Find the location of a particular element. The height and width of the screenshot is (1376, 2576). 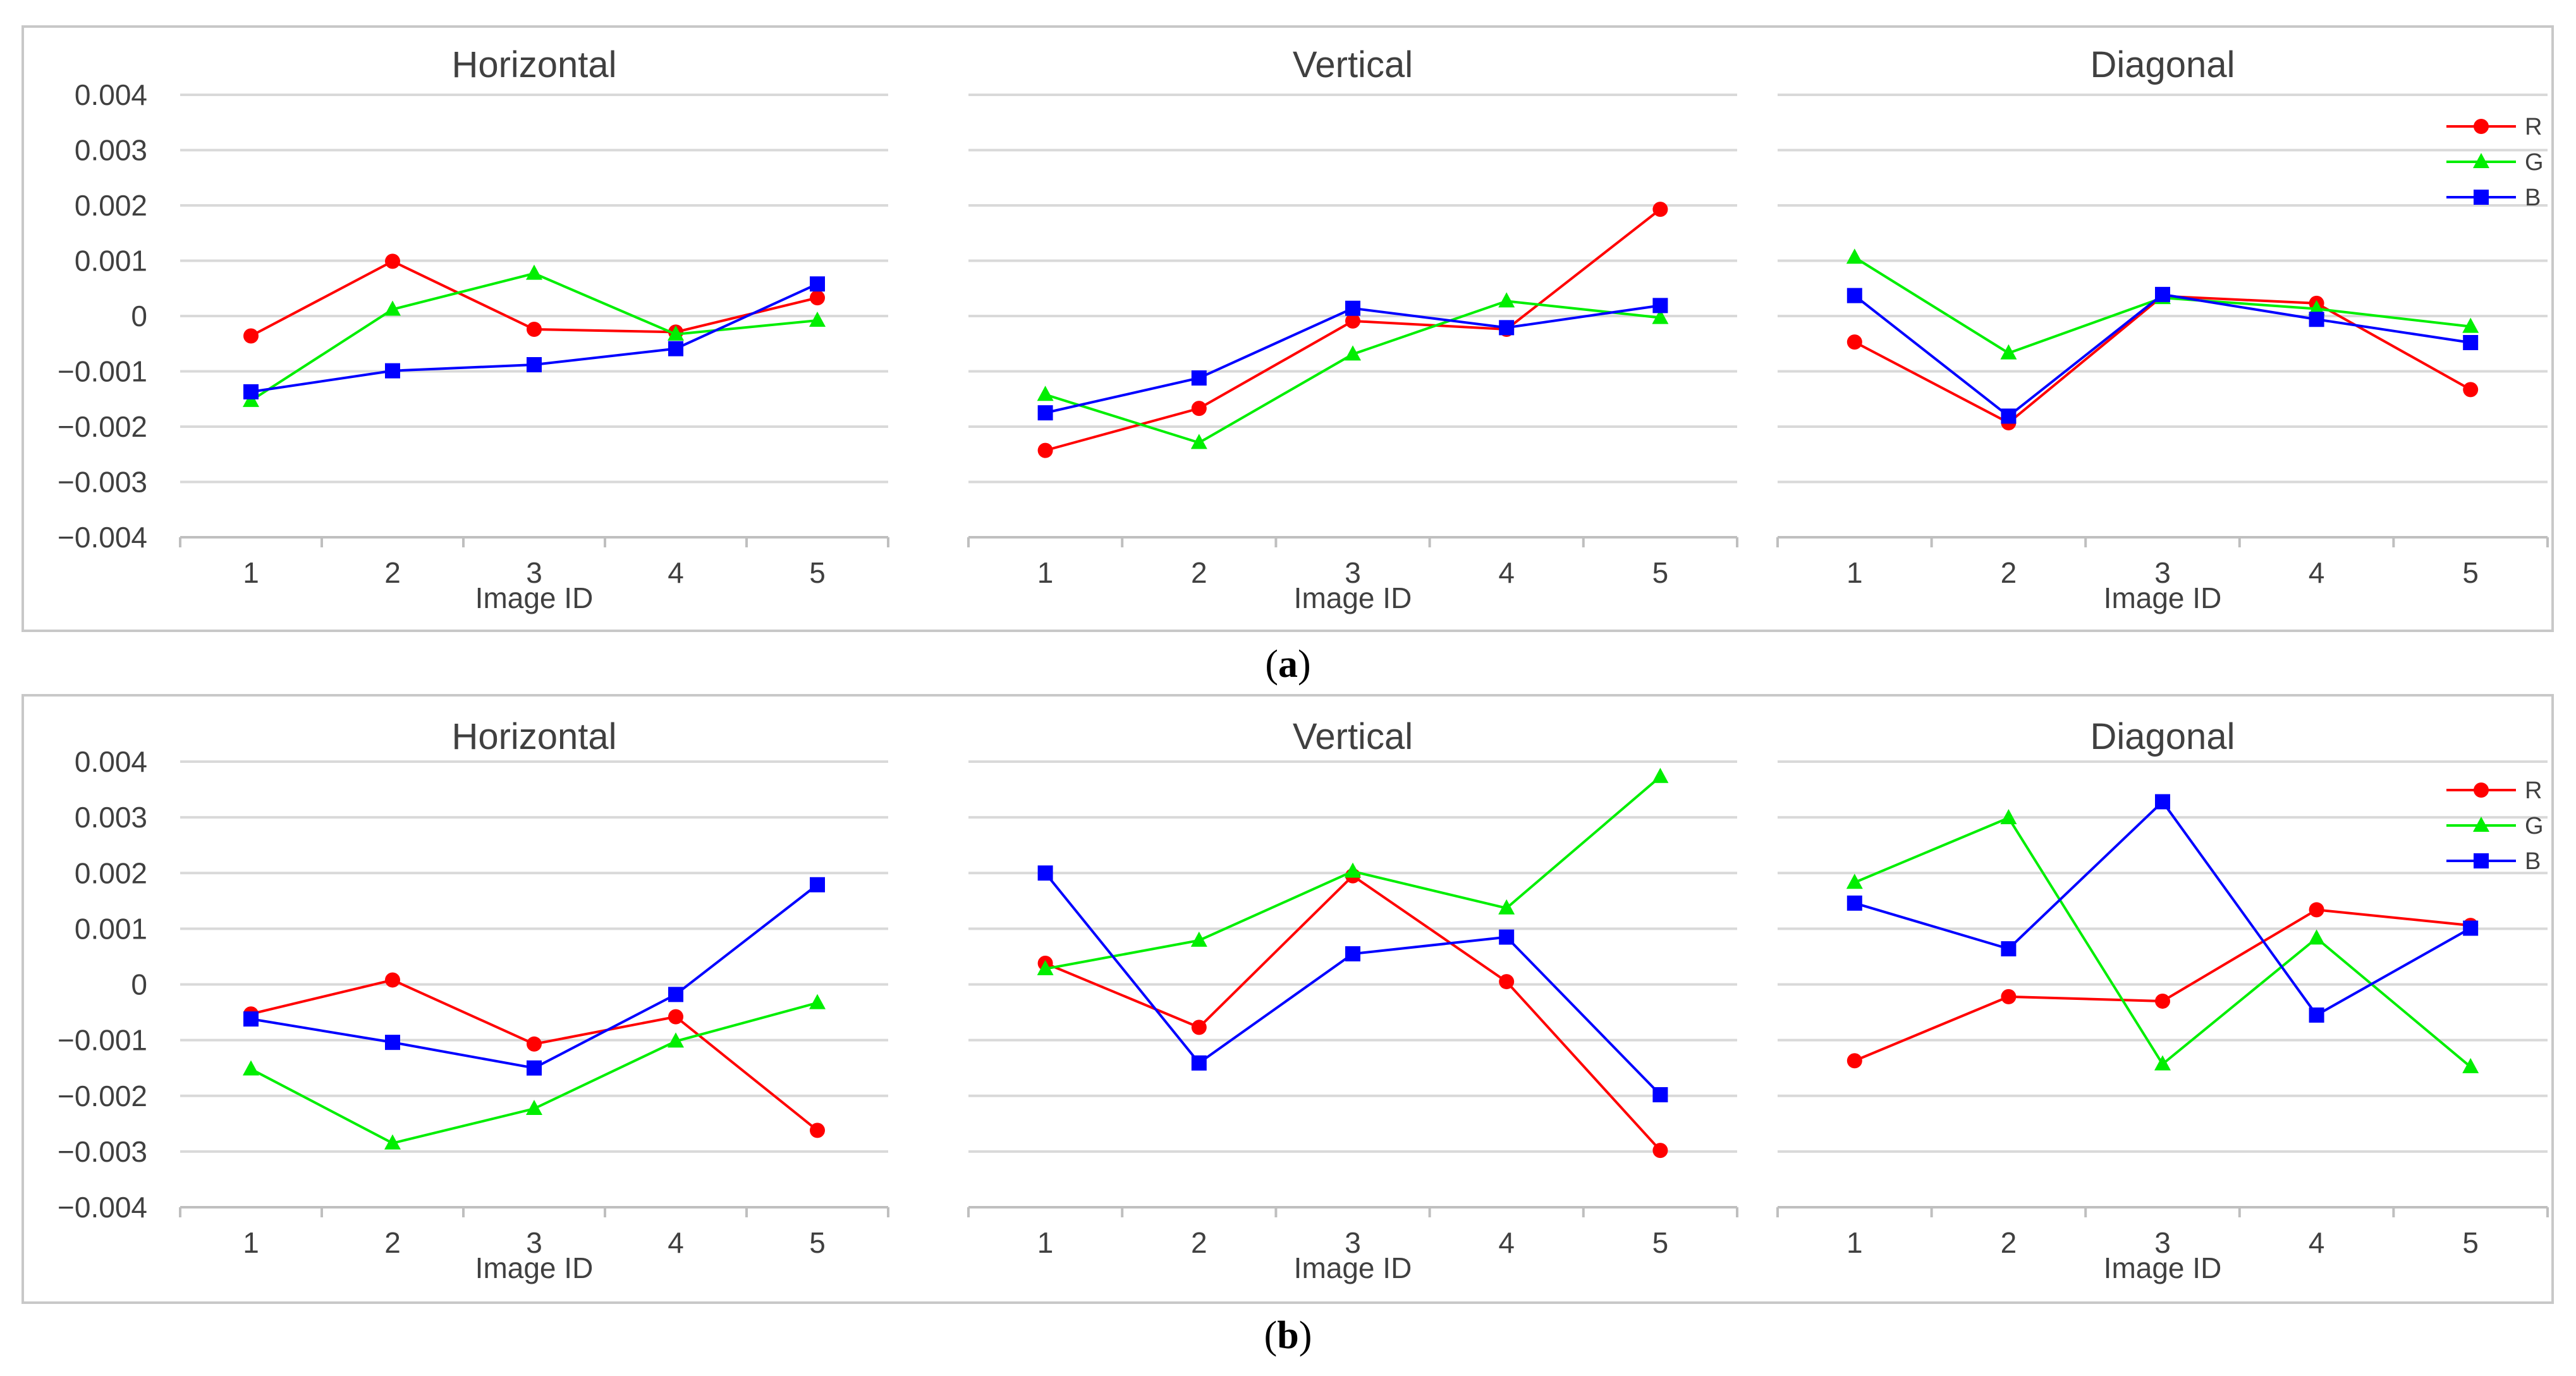

chart-title: Diagonal is located at coordinates (2163, 64).